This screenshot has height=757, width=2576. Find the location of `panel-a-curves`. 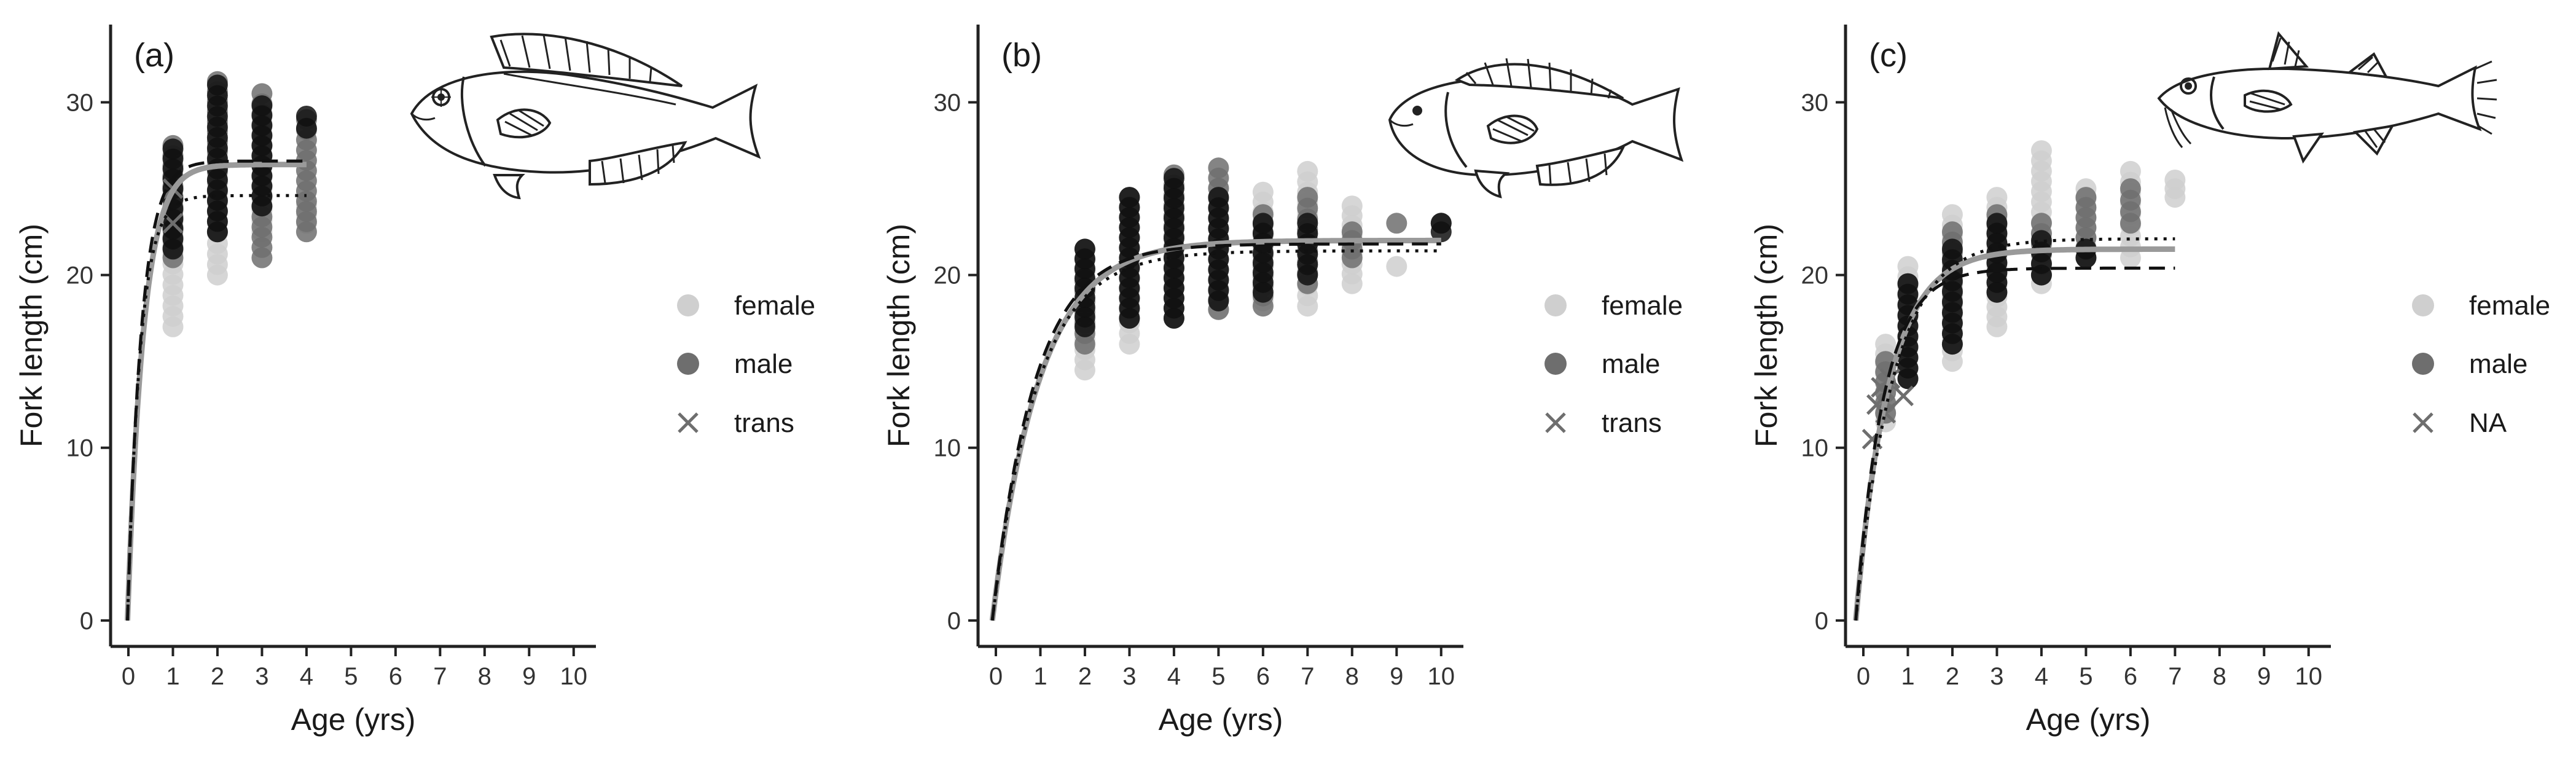

panel-a-curves is located at coordinates (216, 390).